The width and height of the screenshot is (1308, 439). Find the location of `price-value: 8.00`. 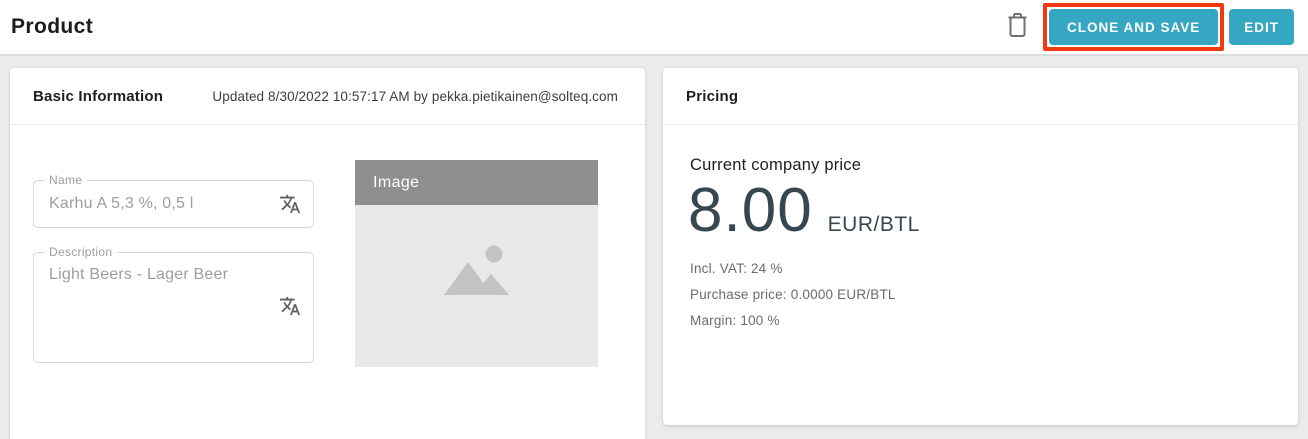

price-value: 8.00 is located at coordinates (750, 210).